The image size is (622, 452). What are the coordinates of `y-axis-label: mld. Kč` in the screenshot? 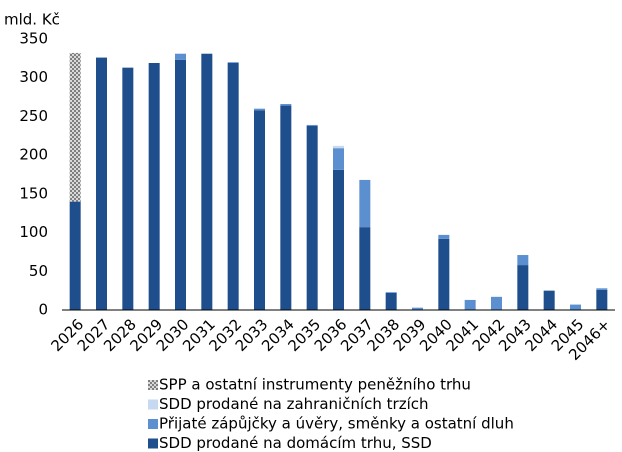 It's located at (32, 20).